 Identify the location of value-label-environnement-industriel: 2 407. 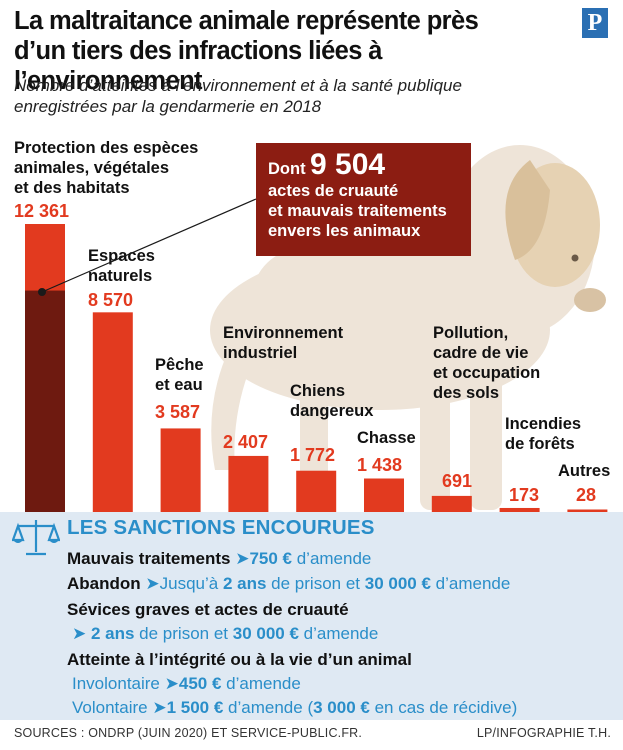
(246, 442).